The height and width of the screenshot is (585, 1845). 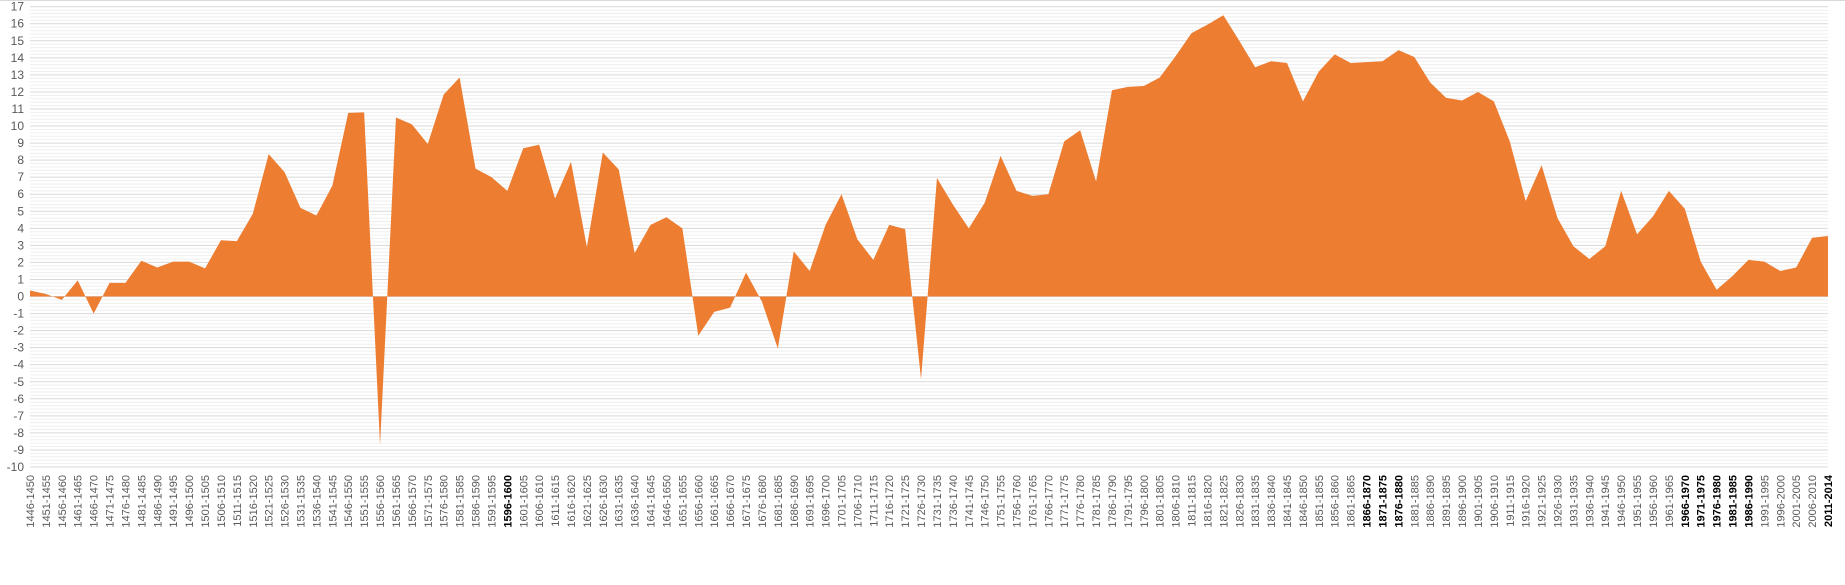 What do you see at coordinates (492, 501) in the screenshot?
I see `x-tick-label: 1591-1595` at bounding box center [492, 501].